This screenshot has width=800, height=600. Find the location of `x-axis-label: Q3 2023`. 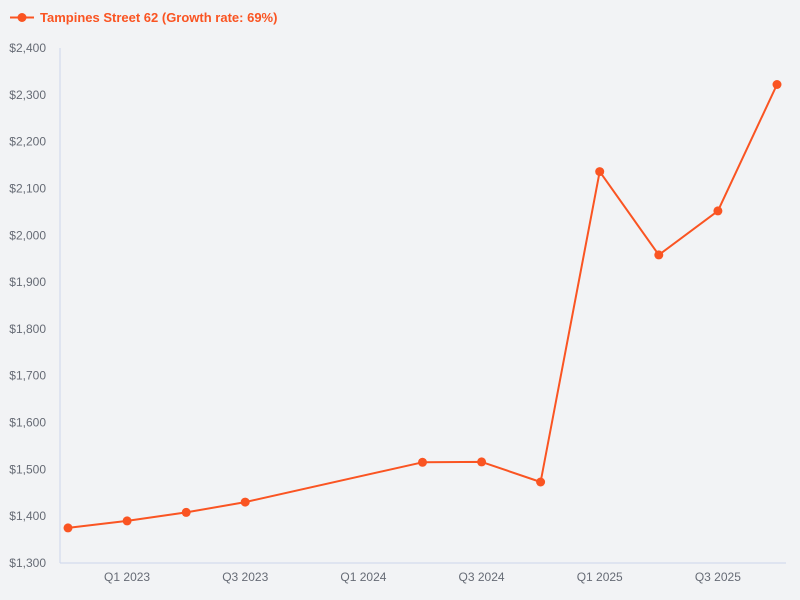

x-axis-label: Q3 2023 is located at coordinates (245, 577).